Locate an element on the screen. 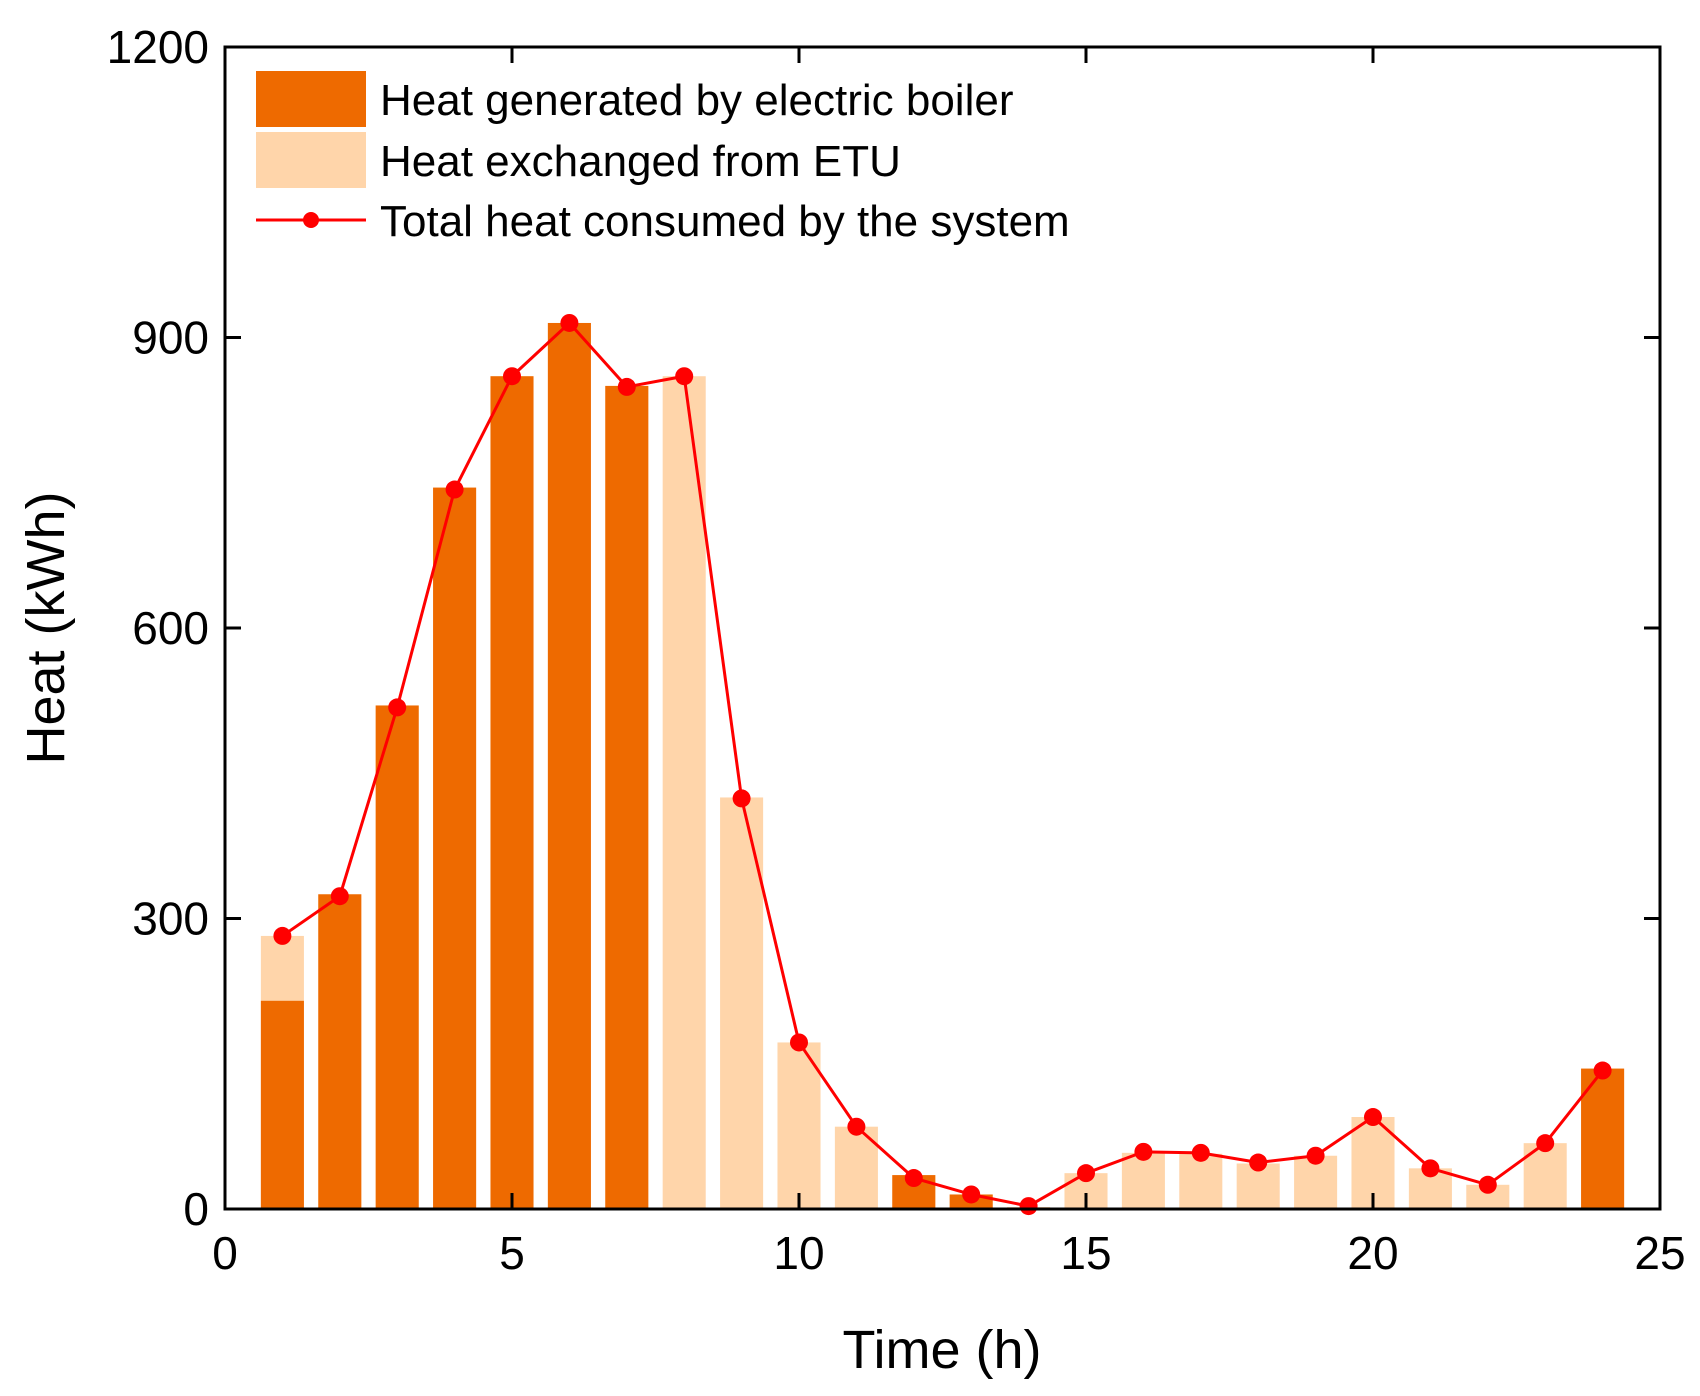 The height and width of the screenshot is (1396, 1700). legend-label-boiler: Heat generated by electric boiler is located at coordinates (696, 100).